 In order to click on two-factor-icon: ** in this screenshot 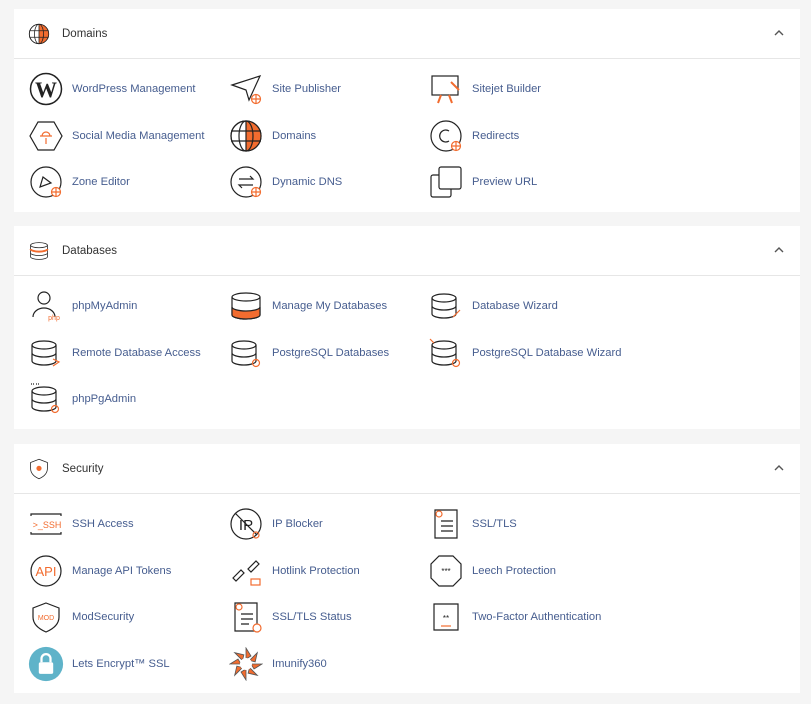, I will do `click(446, 617)`.